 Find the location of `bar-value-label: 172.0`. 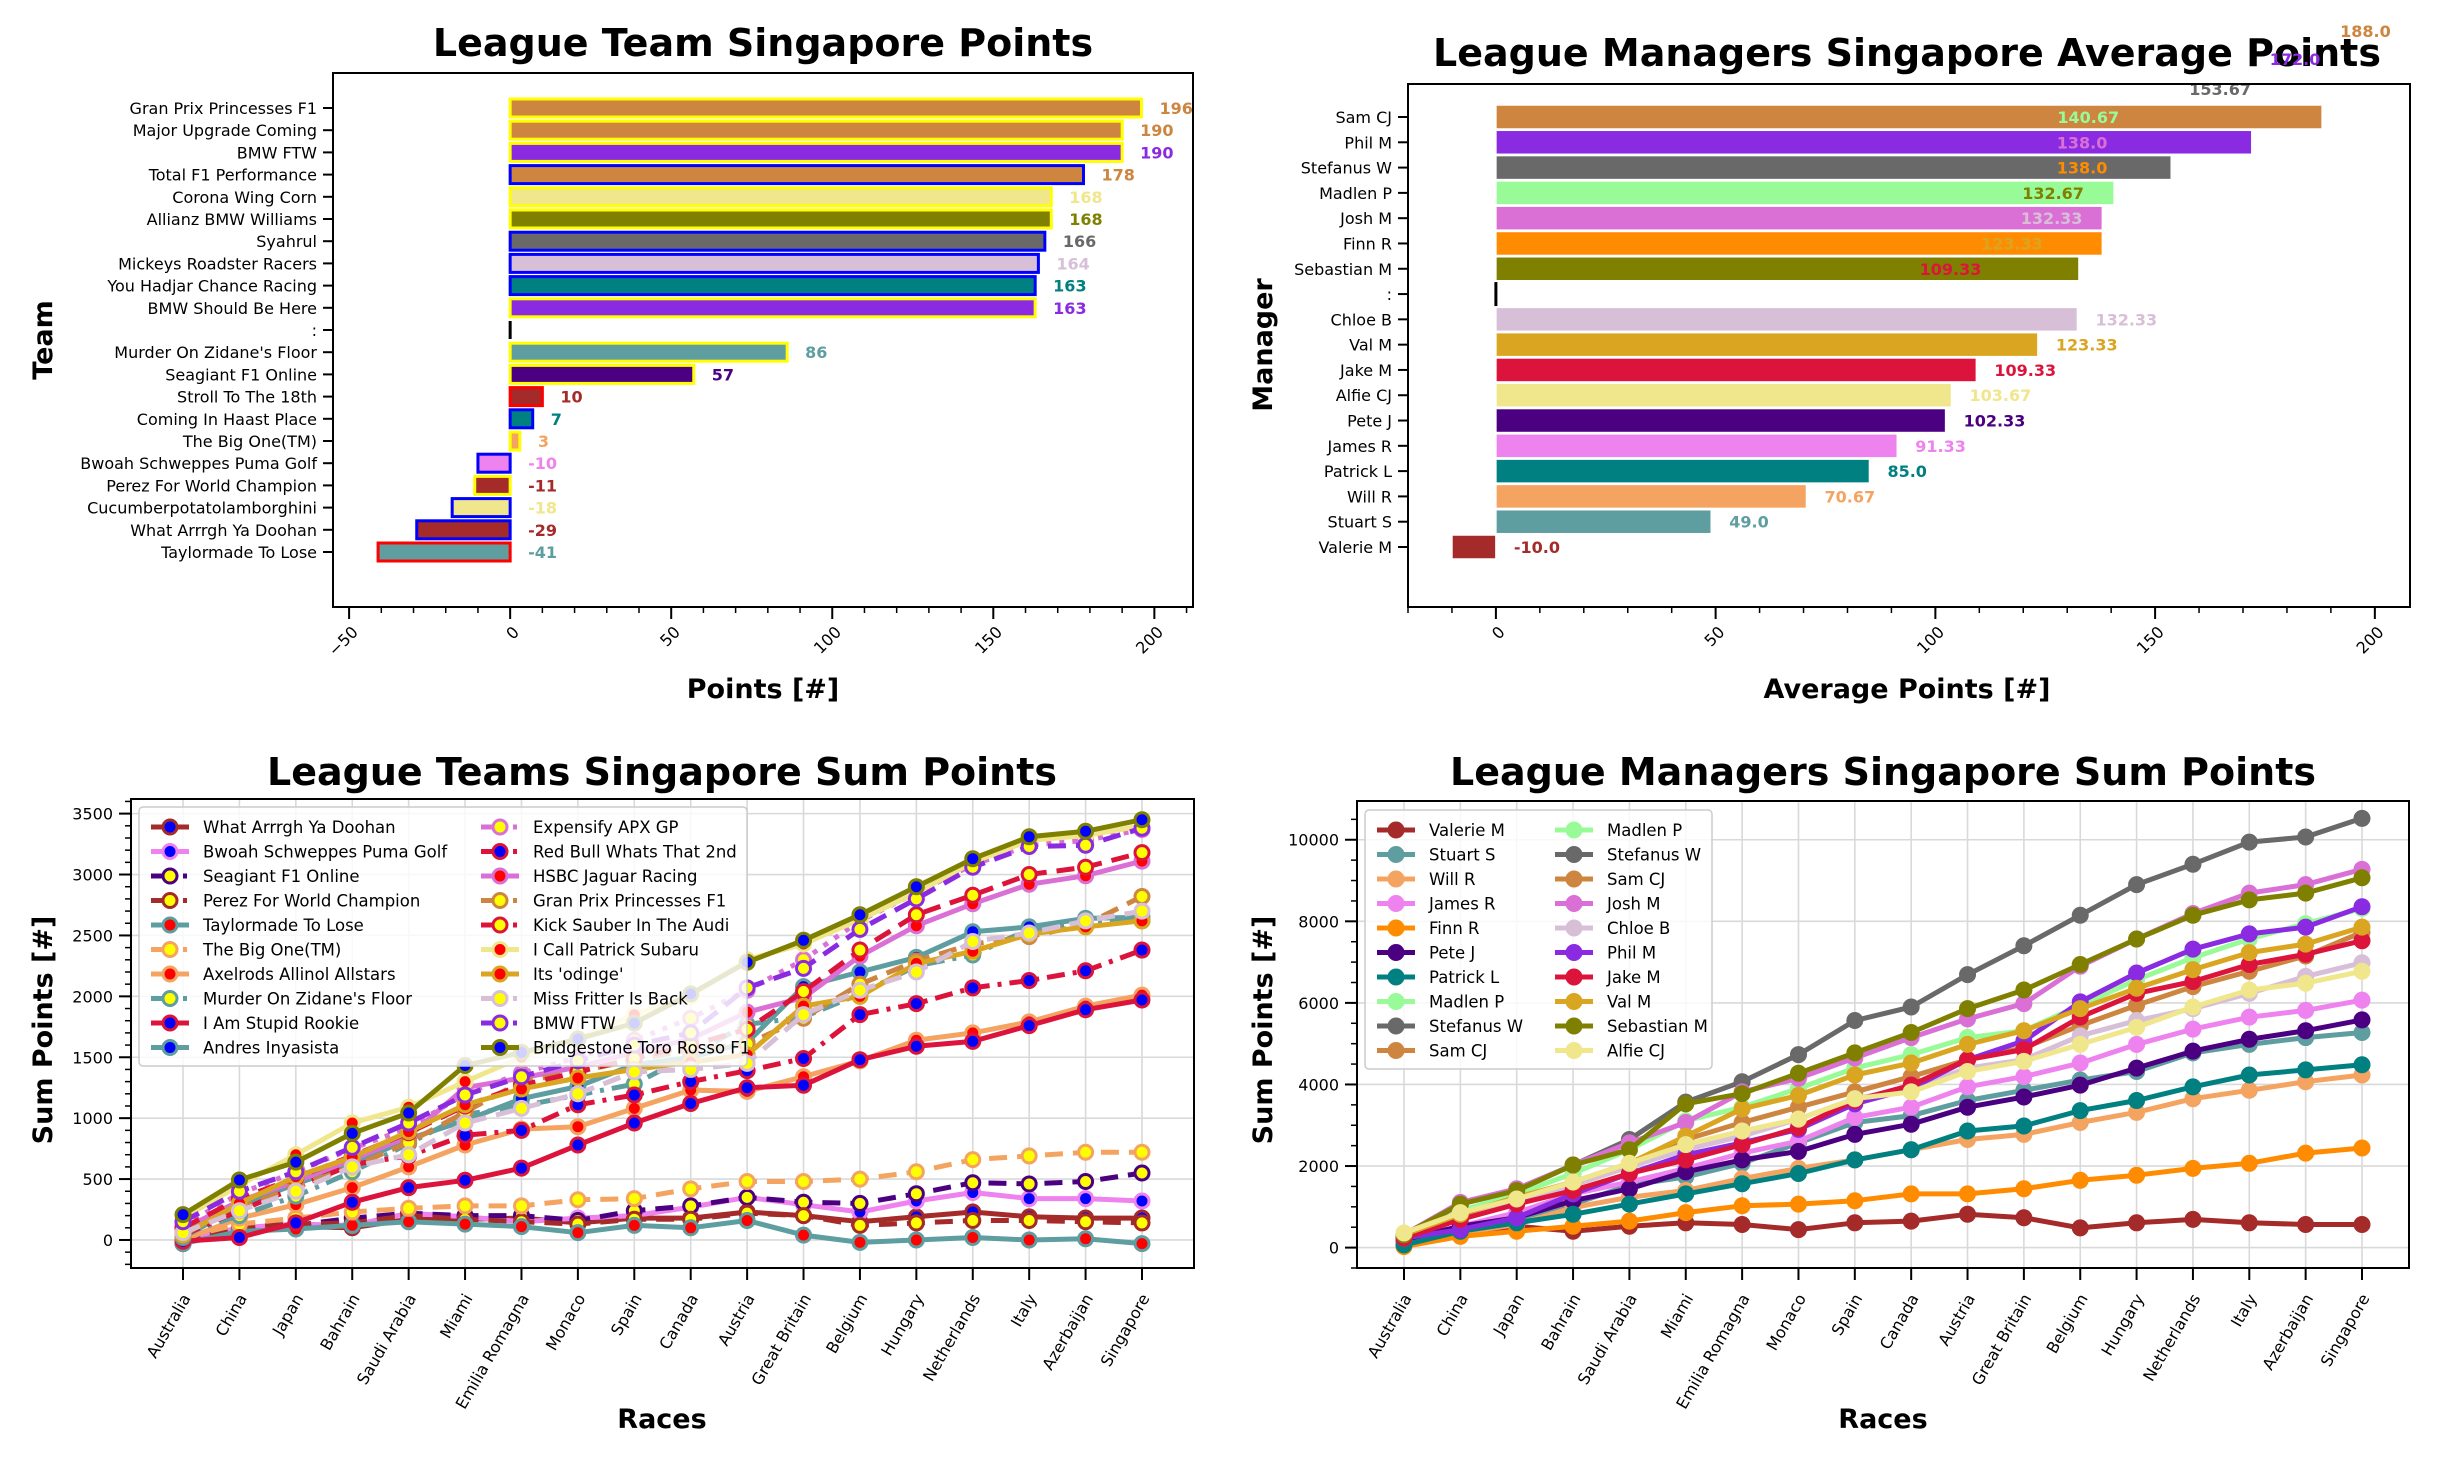

bar-value-label: 172.0 is located at coordinates (2295, 59).